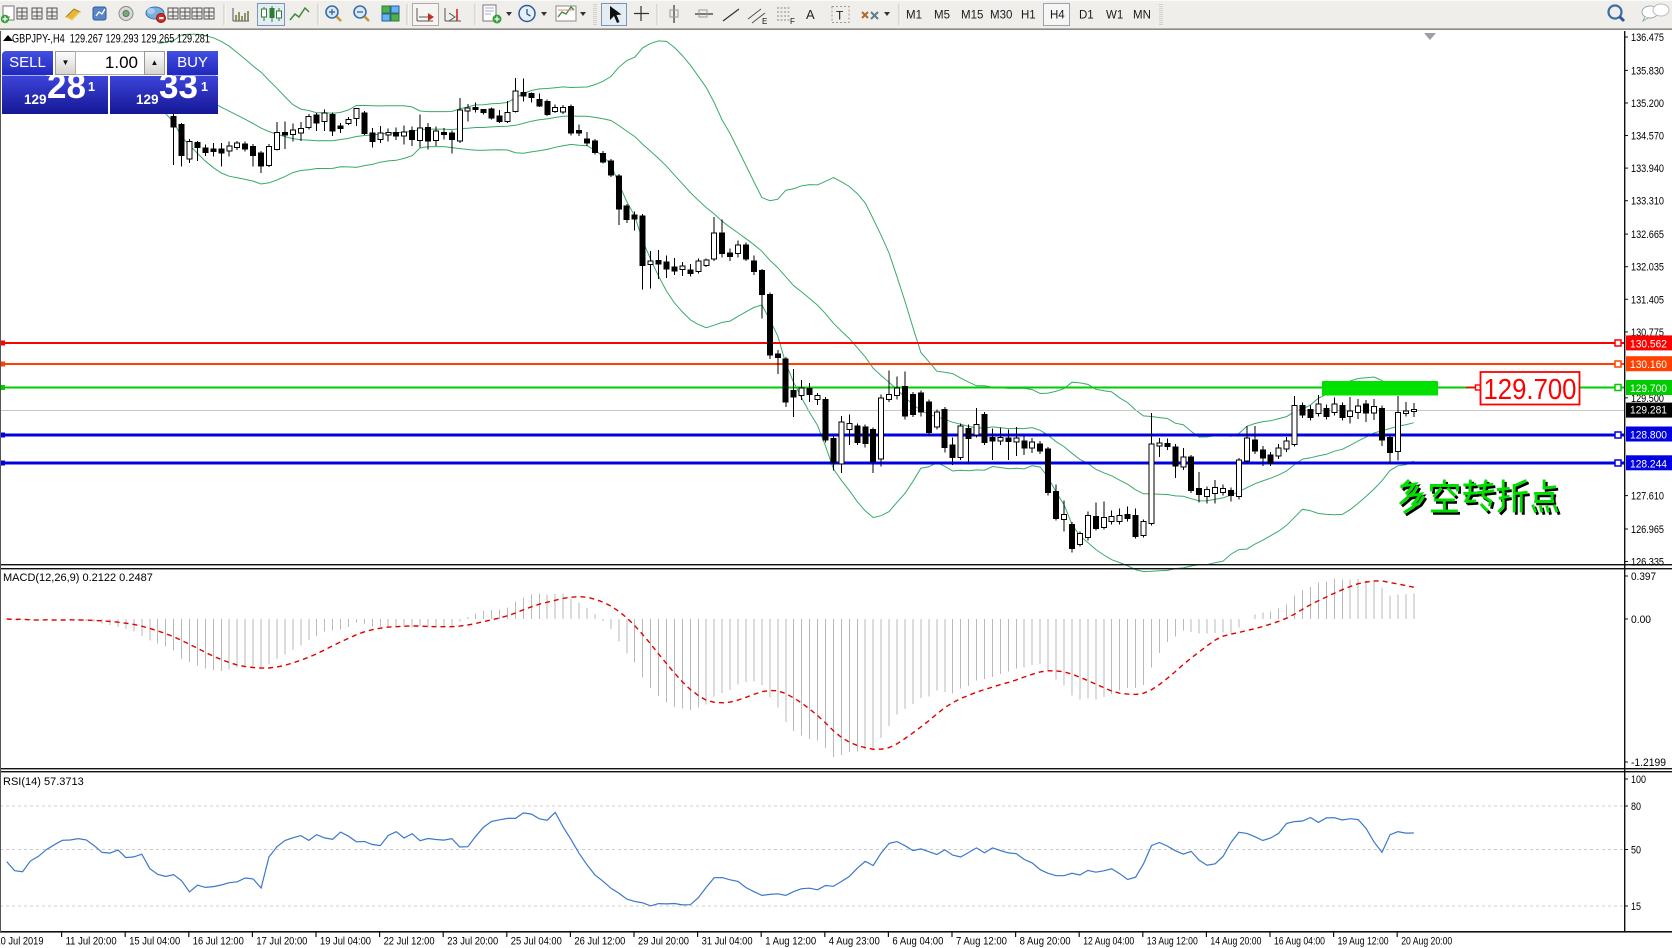  I want to click on svg-text: 6 Aug 04:00, so click(917, 942).